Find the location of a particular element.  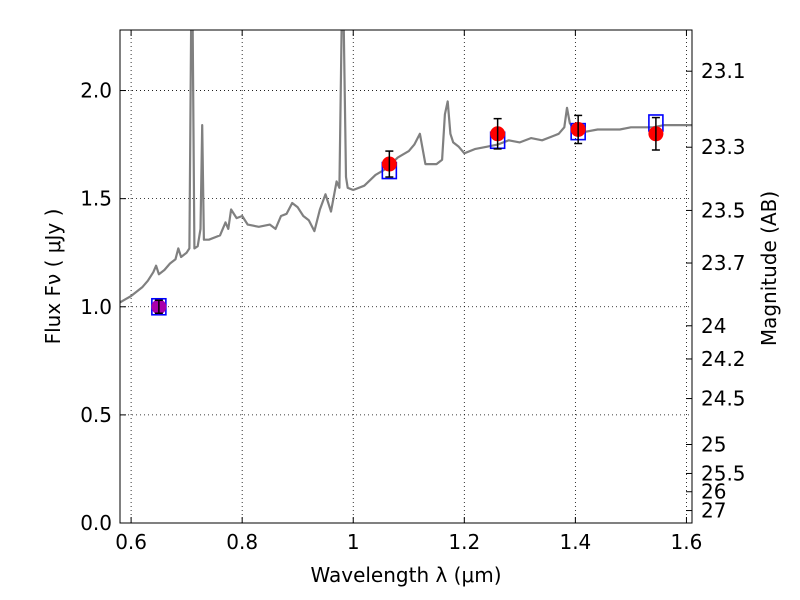

y-axis-label: Flux Fν ( μJy ) is located at coordinates (53, 277).